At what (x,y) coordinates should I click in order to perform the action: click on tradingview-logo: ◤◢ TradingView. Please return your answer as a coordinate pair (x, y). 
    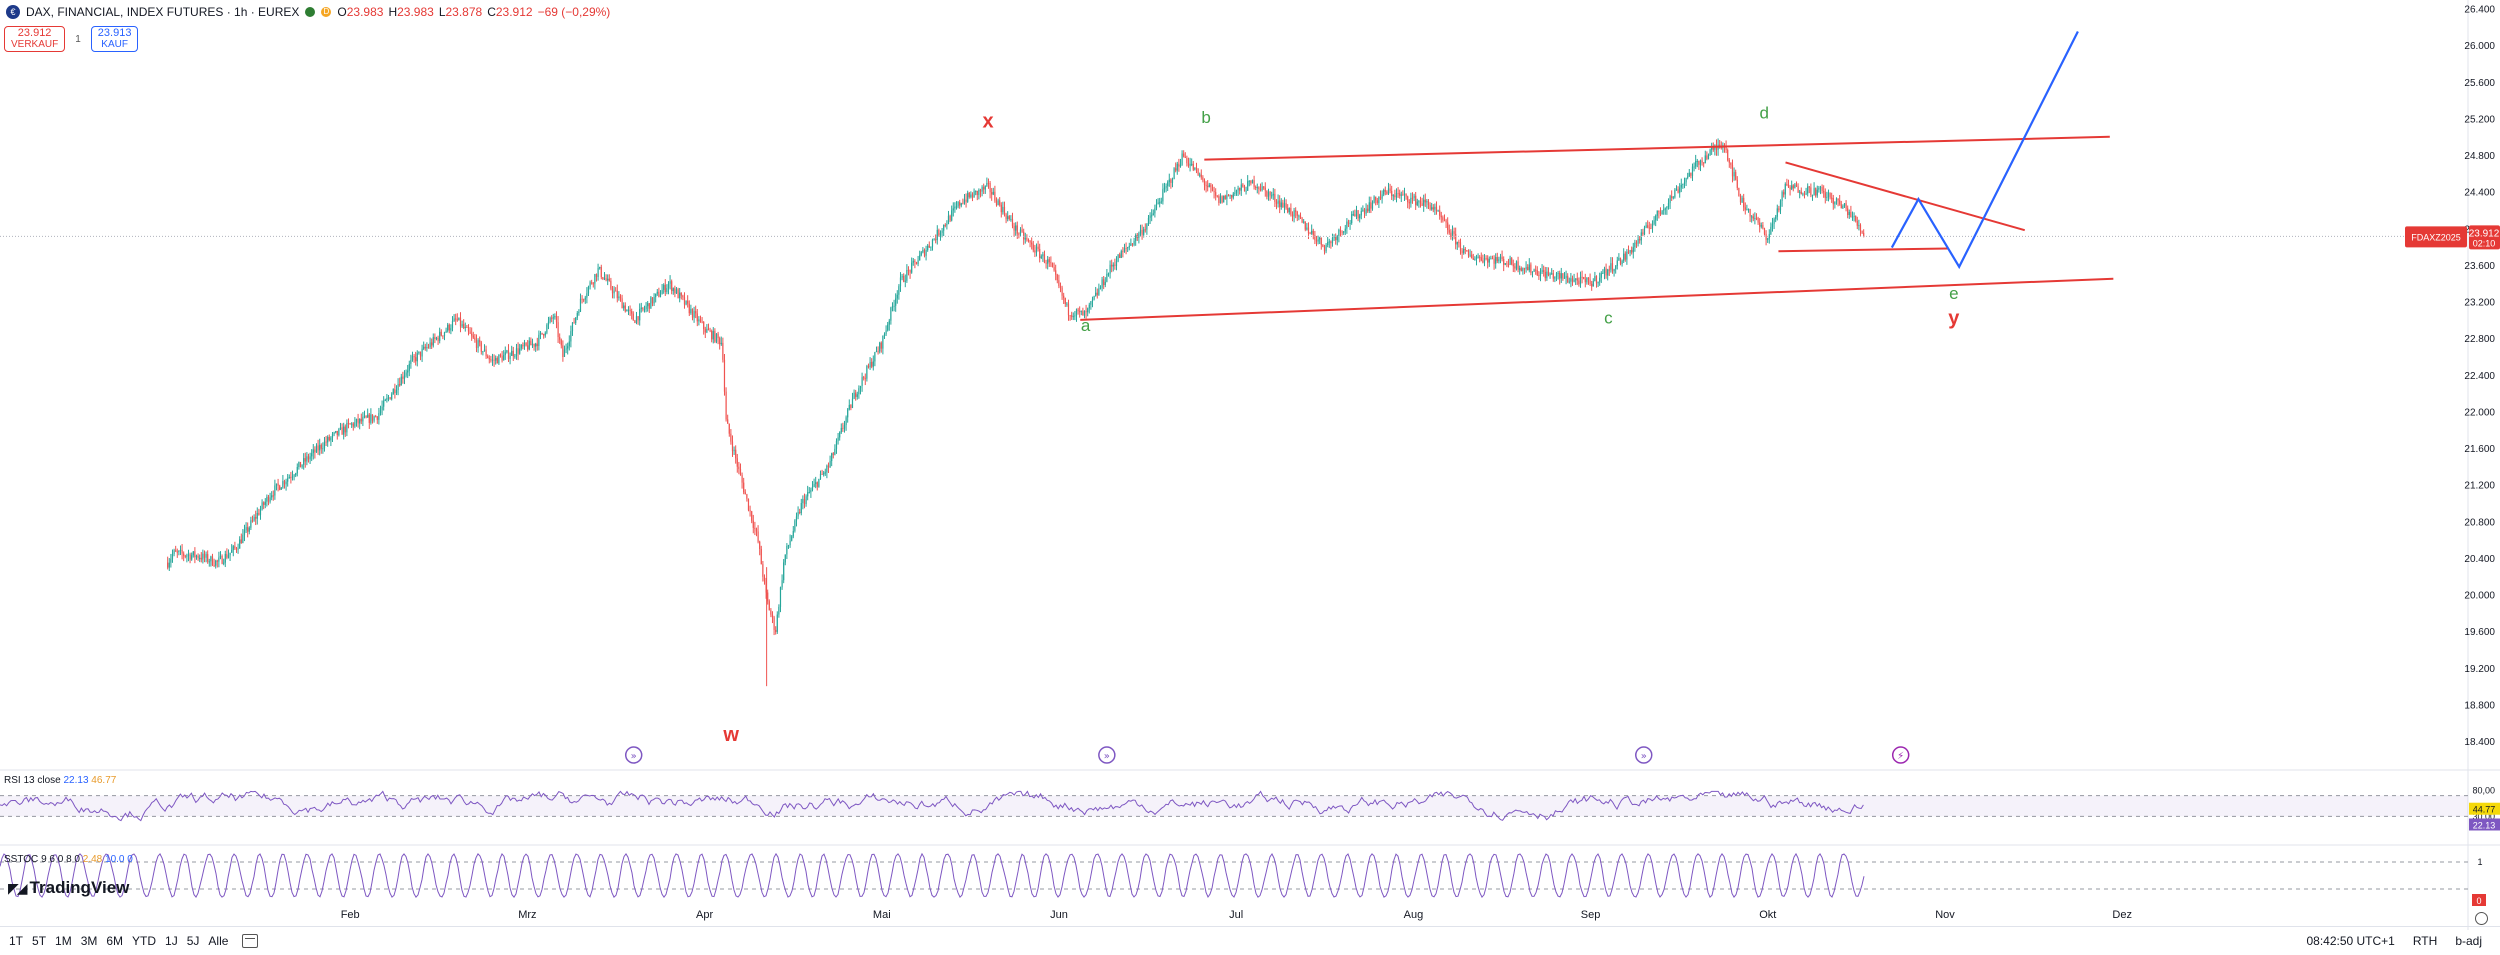
    Looking at the image, I should click on (69, 887).